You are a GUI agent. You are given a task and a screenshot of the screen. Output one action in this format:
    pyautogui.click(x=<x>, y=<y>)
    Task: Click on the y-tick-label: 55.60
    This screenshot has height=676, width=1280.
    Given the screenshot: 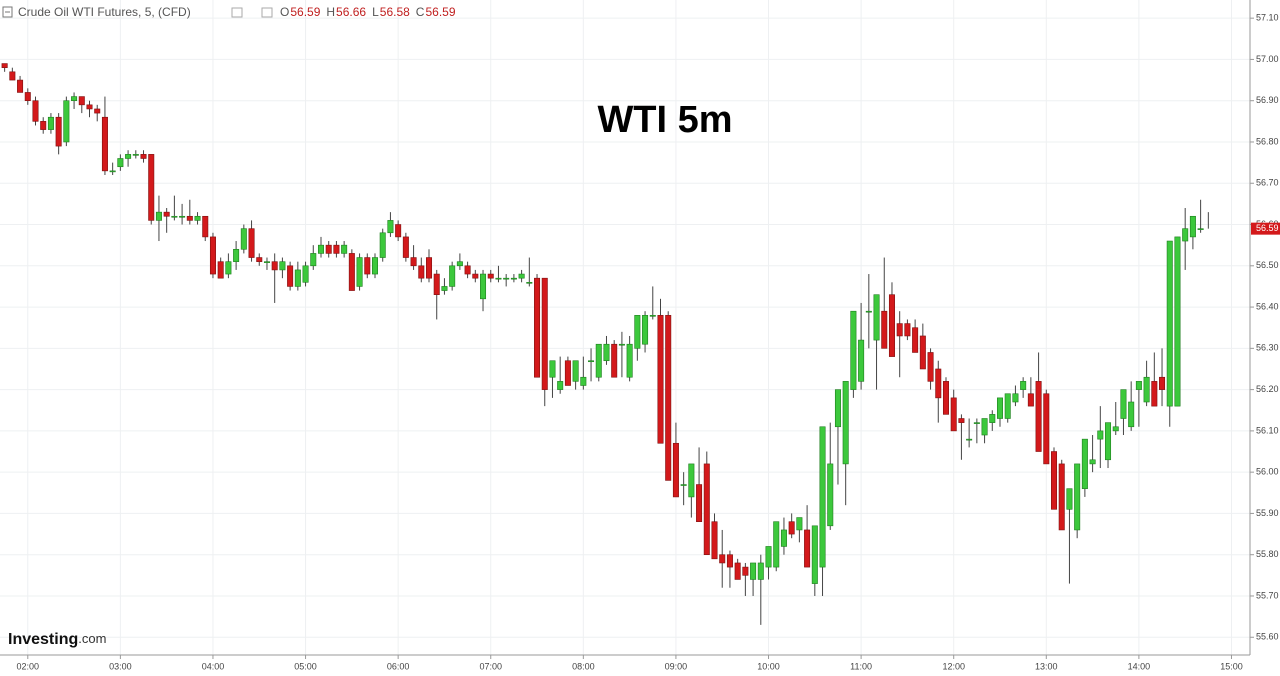 What is the action you would take?
    pyautogui.click(x=1267, y=637)
    